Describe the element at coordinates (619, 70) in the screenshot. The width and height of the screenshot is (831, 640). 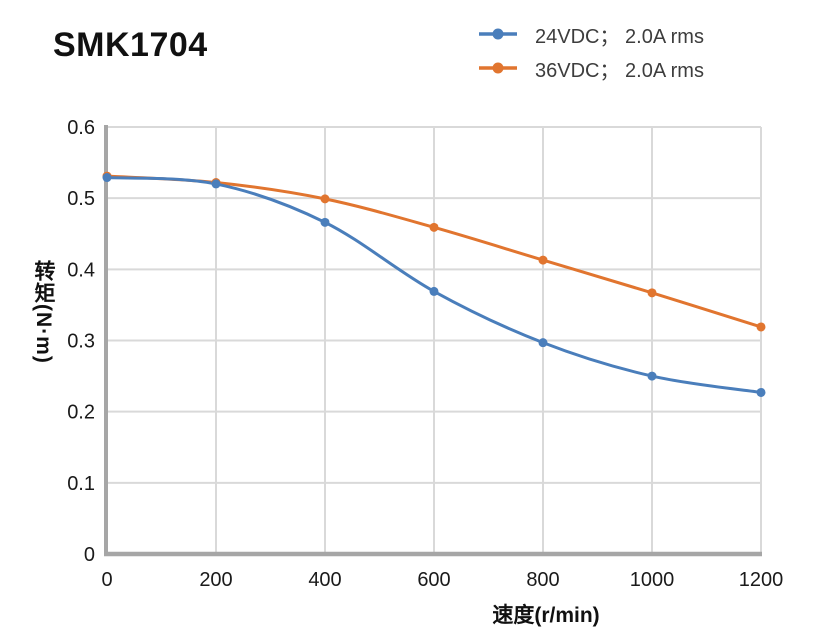
I see `legend-label-36vdc: 36VDC； 2.0A rms` at that location.